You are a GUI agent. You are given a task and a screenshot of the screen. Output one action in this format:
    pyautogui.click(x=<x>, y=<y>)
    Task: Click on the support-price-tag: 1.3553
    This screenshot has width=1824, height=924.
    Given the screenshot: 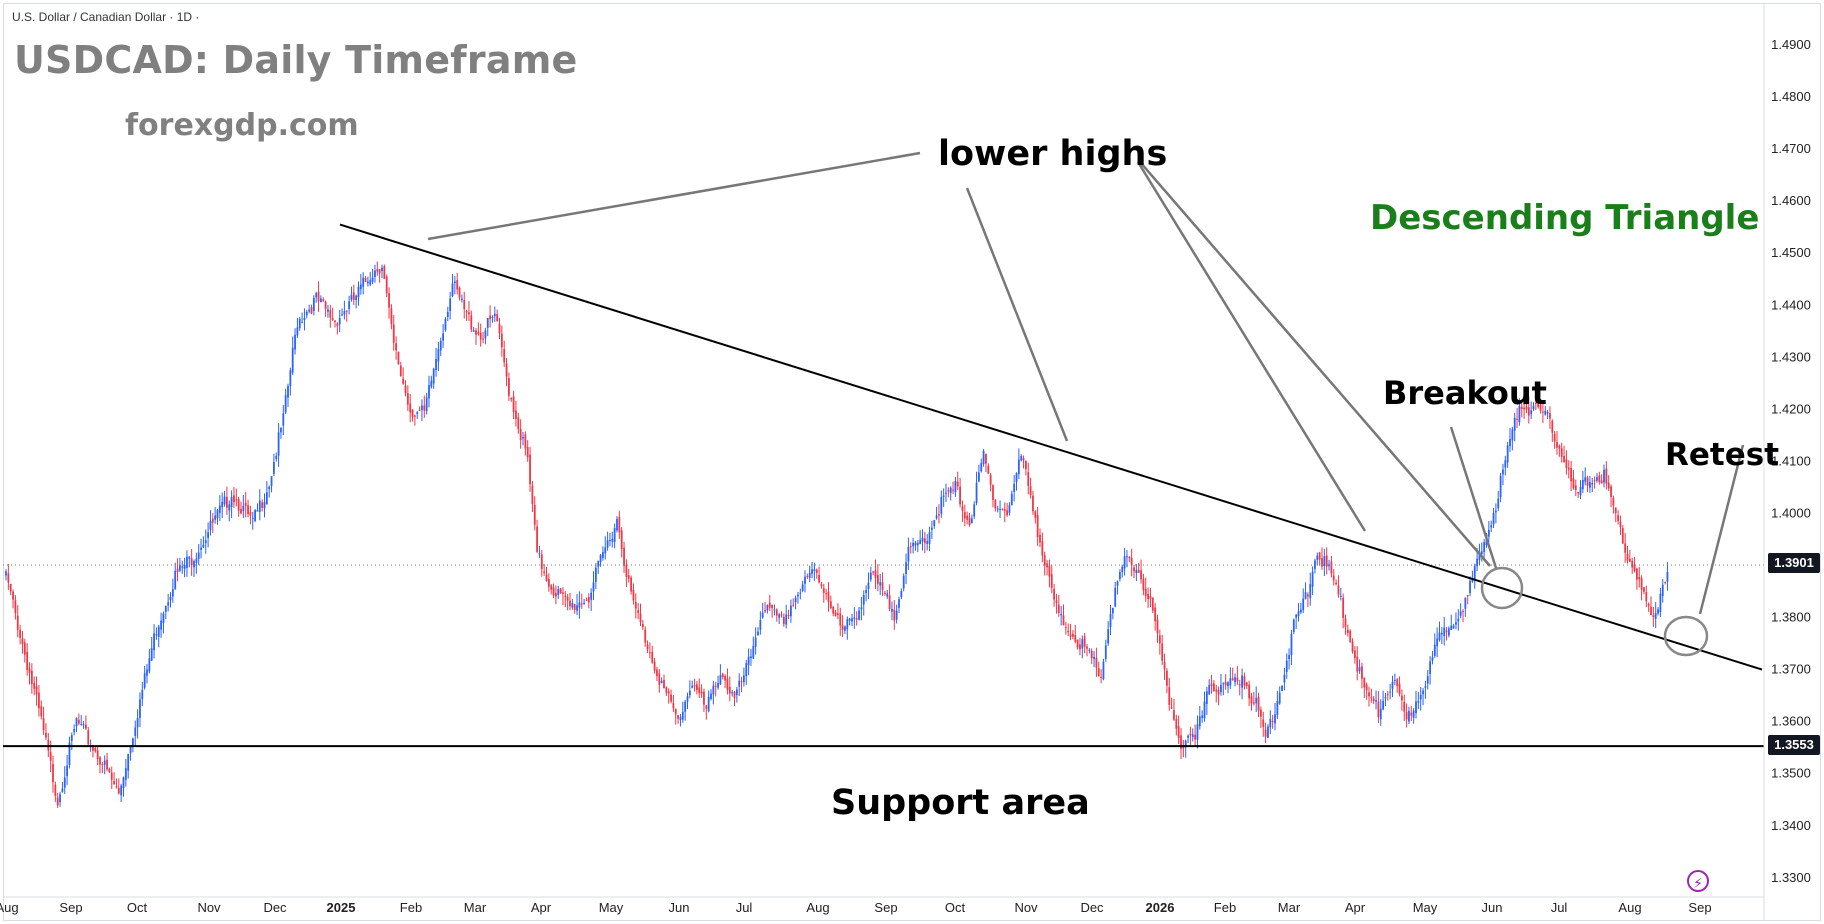 What is the action you would take?
    pyautogui.click(x=1794, y=745)
    